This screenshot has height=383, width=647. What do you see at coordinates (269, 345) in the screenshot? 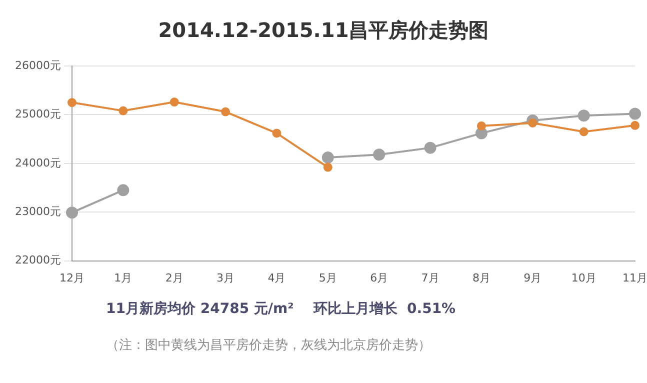
I see `text: （注：图中黄线为昌平房价走势，灰线为北京房价走势）` at bounding box center [269, 345].